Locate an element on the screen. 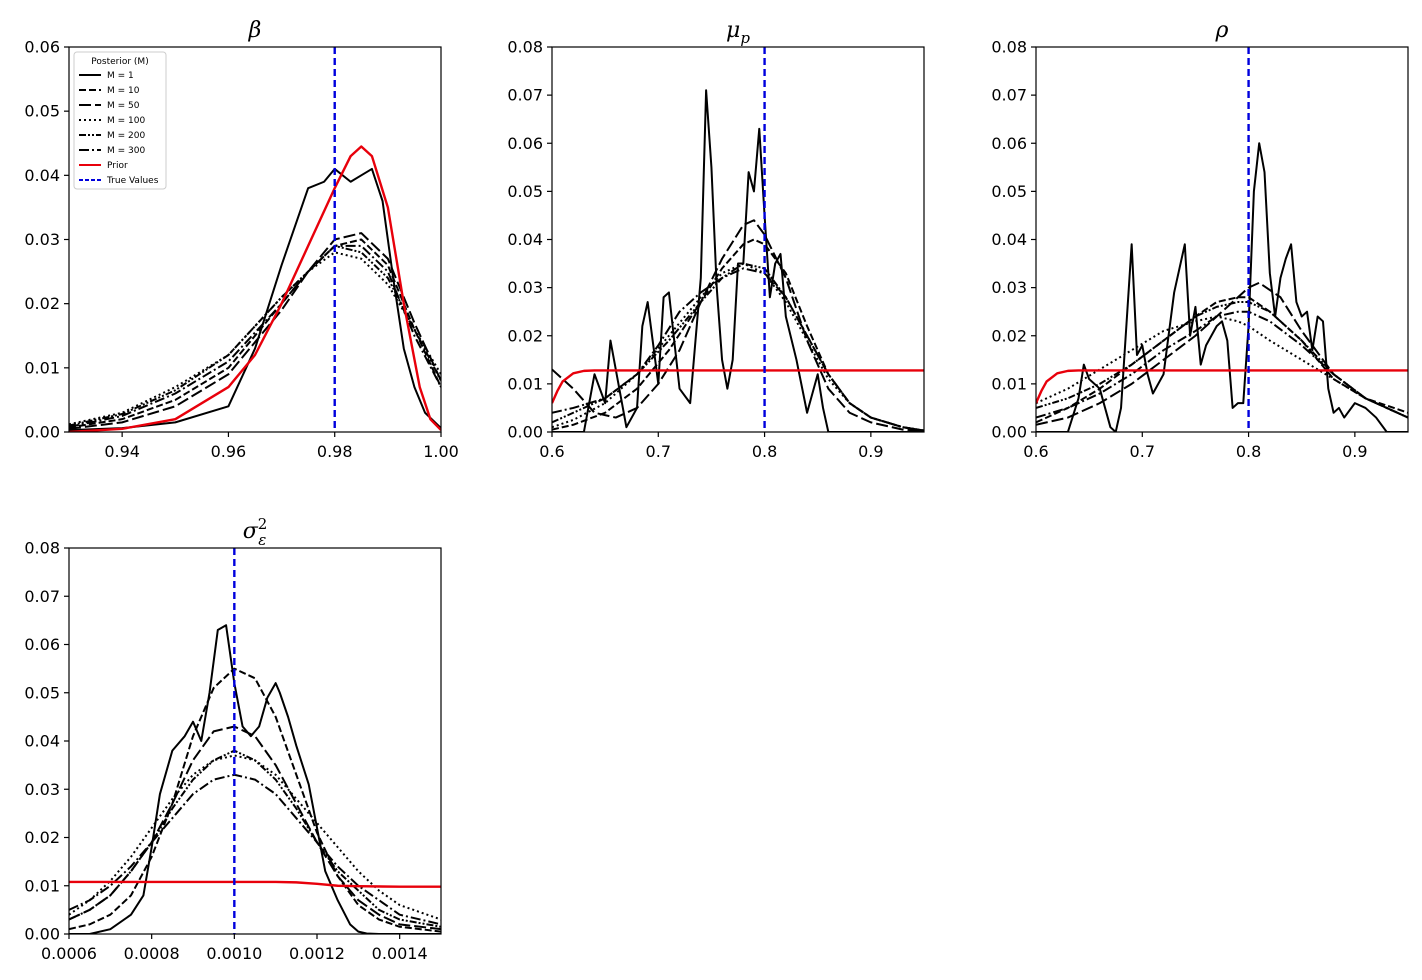 This screenshot has height=980, width=1422. ytick-label-rho: 0.02 is located at coordinates (1009, 335).